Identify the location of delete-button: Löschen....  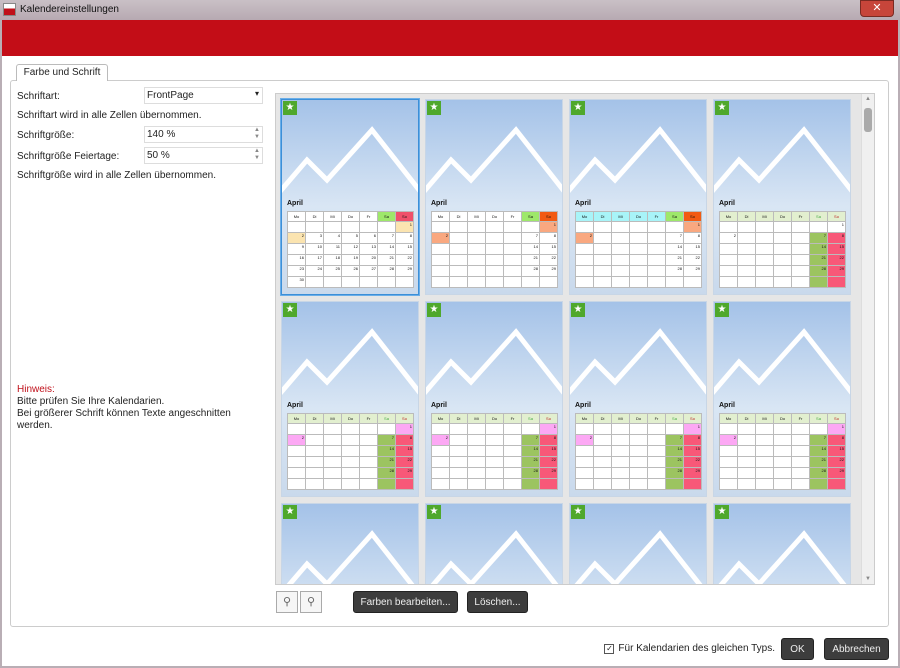
(497, 602).